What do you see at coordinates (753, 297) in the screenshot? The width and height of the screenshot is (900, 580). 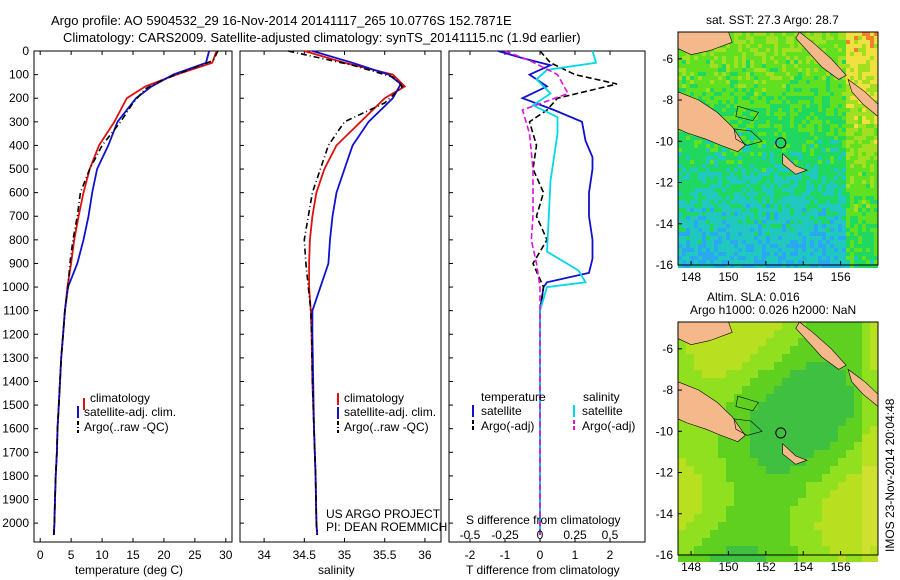 I see `sla-title-1: Altim. SLA: 0.016` at bounding box center [753, 297].